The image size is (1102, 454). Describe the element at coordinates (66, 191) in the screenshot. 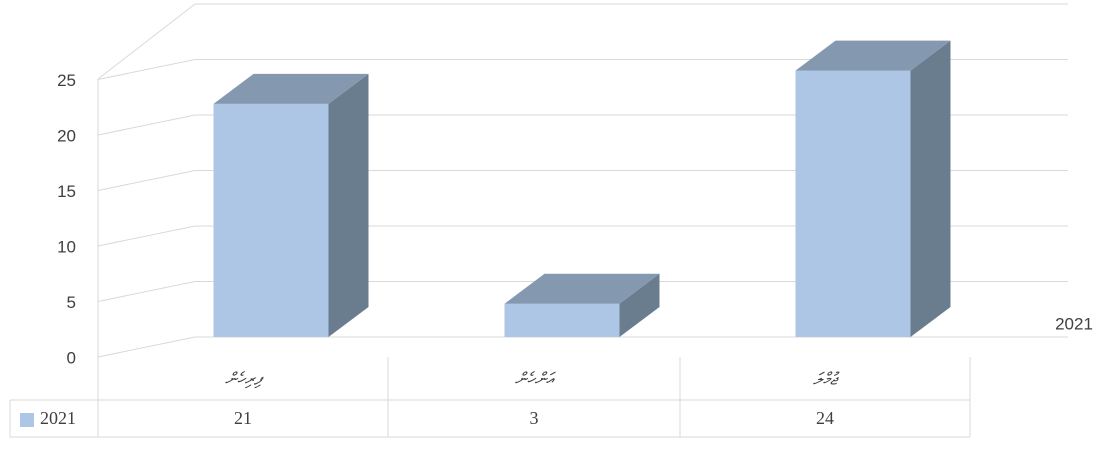

I see `y-tick-label: 15` at that location.